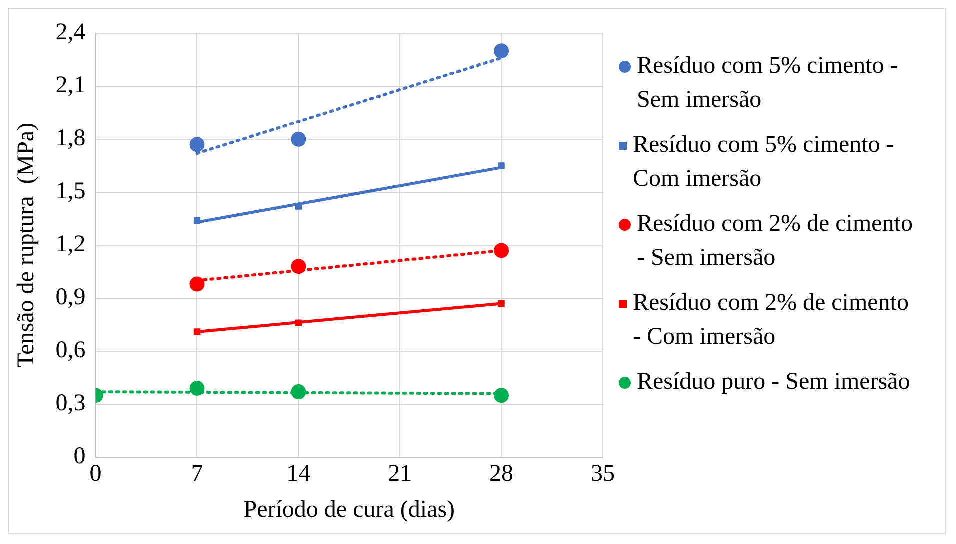  I want to click on y-axis-title: Tensão de ruptura (MPa), so click(27, 245).